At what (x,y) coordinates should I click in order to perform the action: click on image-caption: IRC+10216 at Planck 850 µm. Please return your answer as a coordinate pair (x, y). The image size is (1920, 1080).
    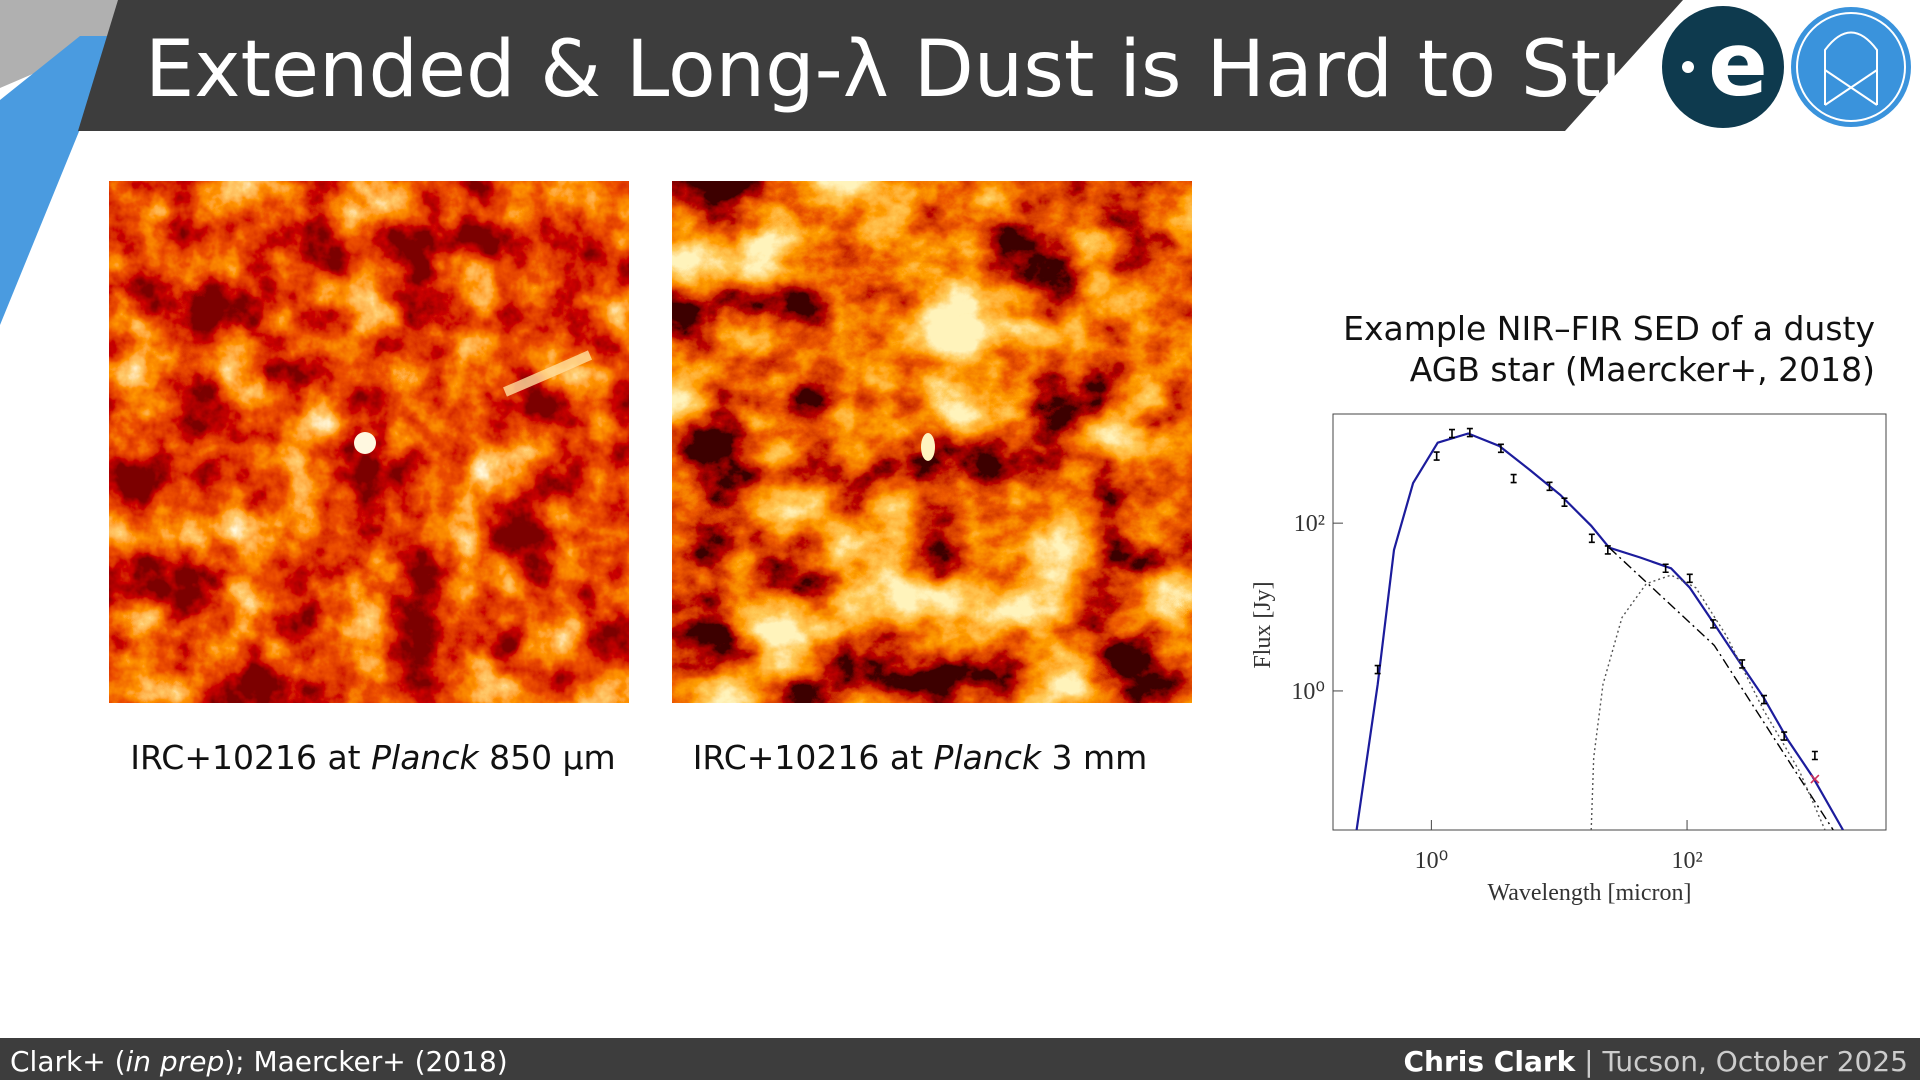
    Looking at the image, I should click on (372, 757).